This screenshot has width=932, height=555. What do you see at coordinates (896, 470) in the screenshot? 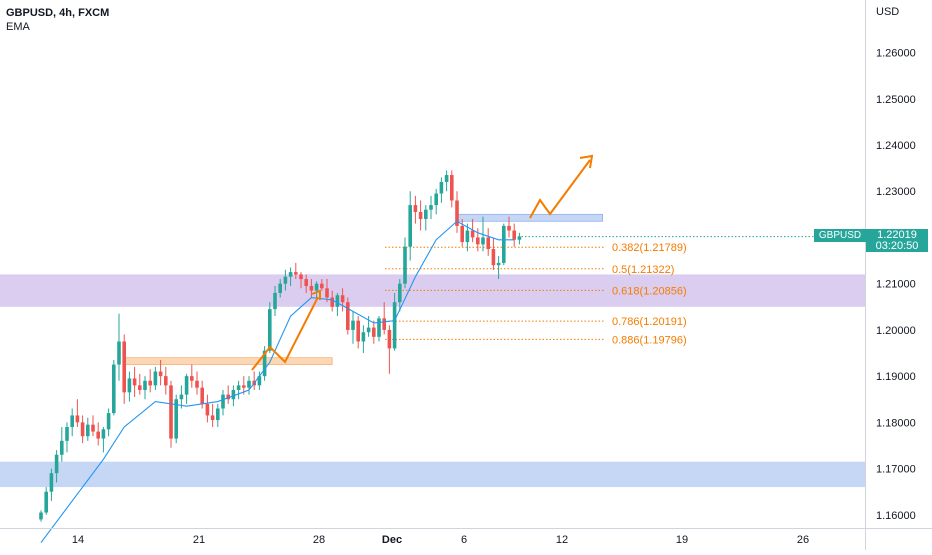
I see `price-tick-label: 1.17000` at bounding box center [896, 470].